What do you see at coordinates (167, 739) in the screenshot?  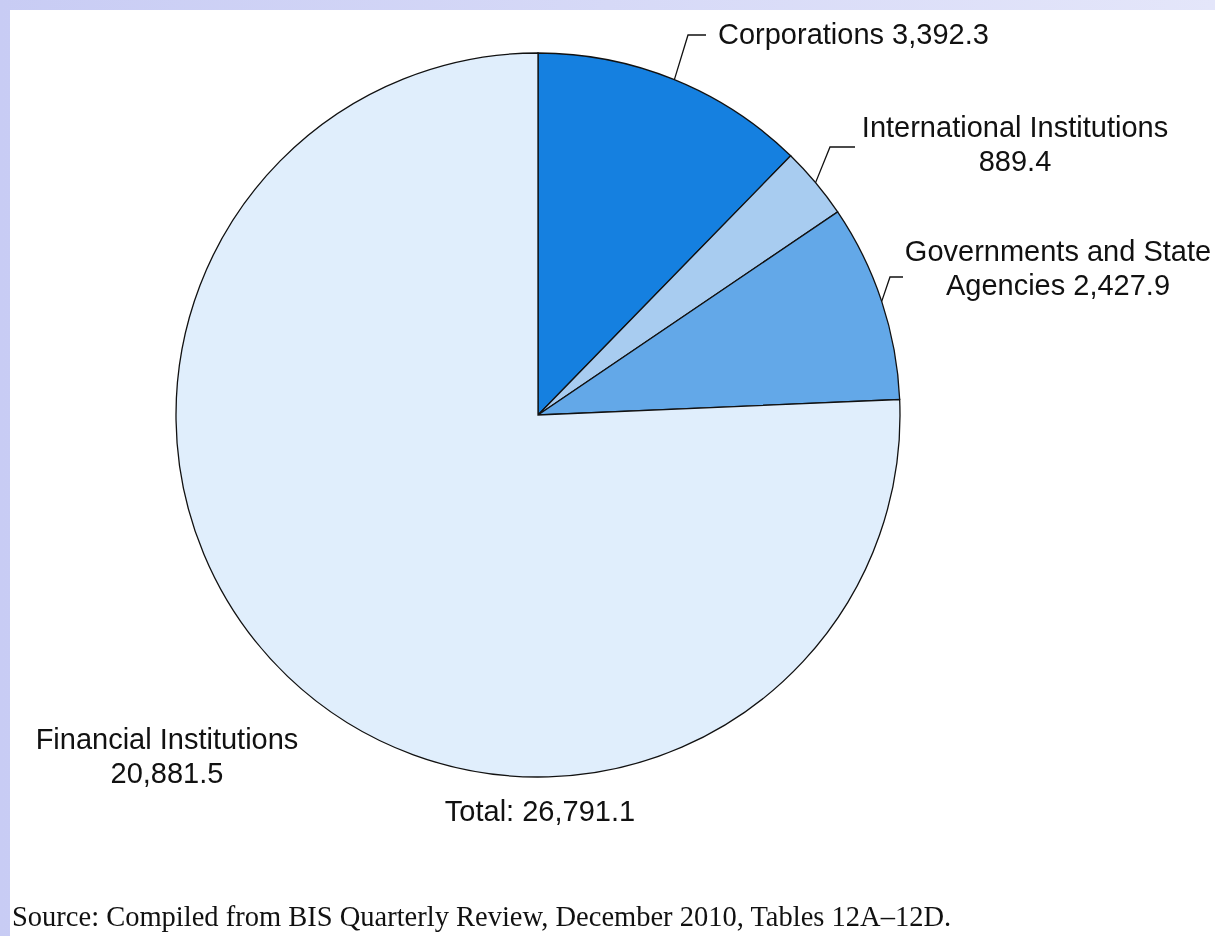 I see `slice-label: Financial Institutions` at bounding box center [167, 739].